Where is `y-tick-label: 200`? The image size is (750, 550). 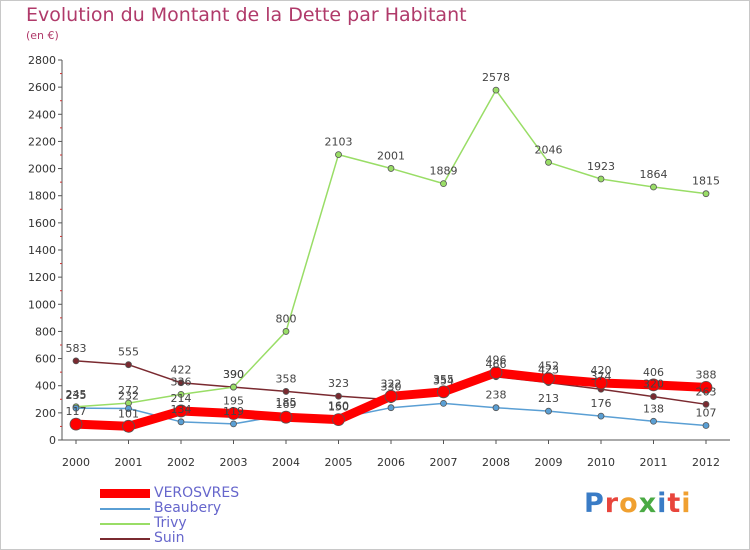 y-tick-label: 200 is located at coordinates (45, 413).